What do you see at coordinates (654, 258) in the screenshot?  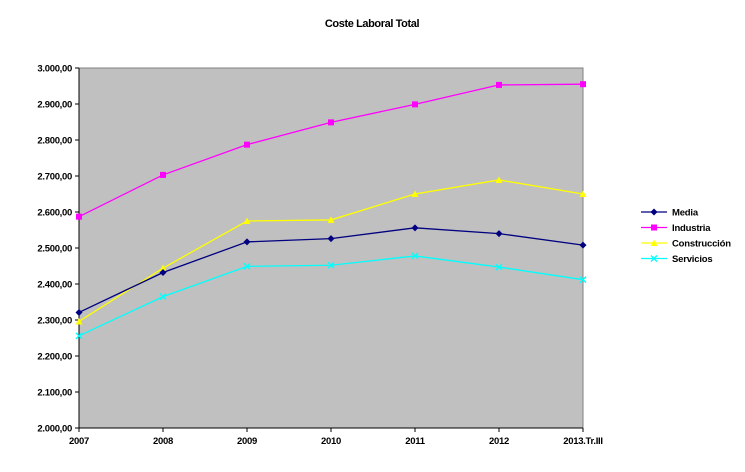 I see `legend-marker-servicios` at bounding box center [654, 258].